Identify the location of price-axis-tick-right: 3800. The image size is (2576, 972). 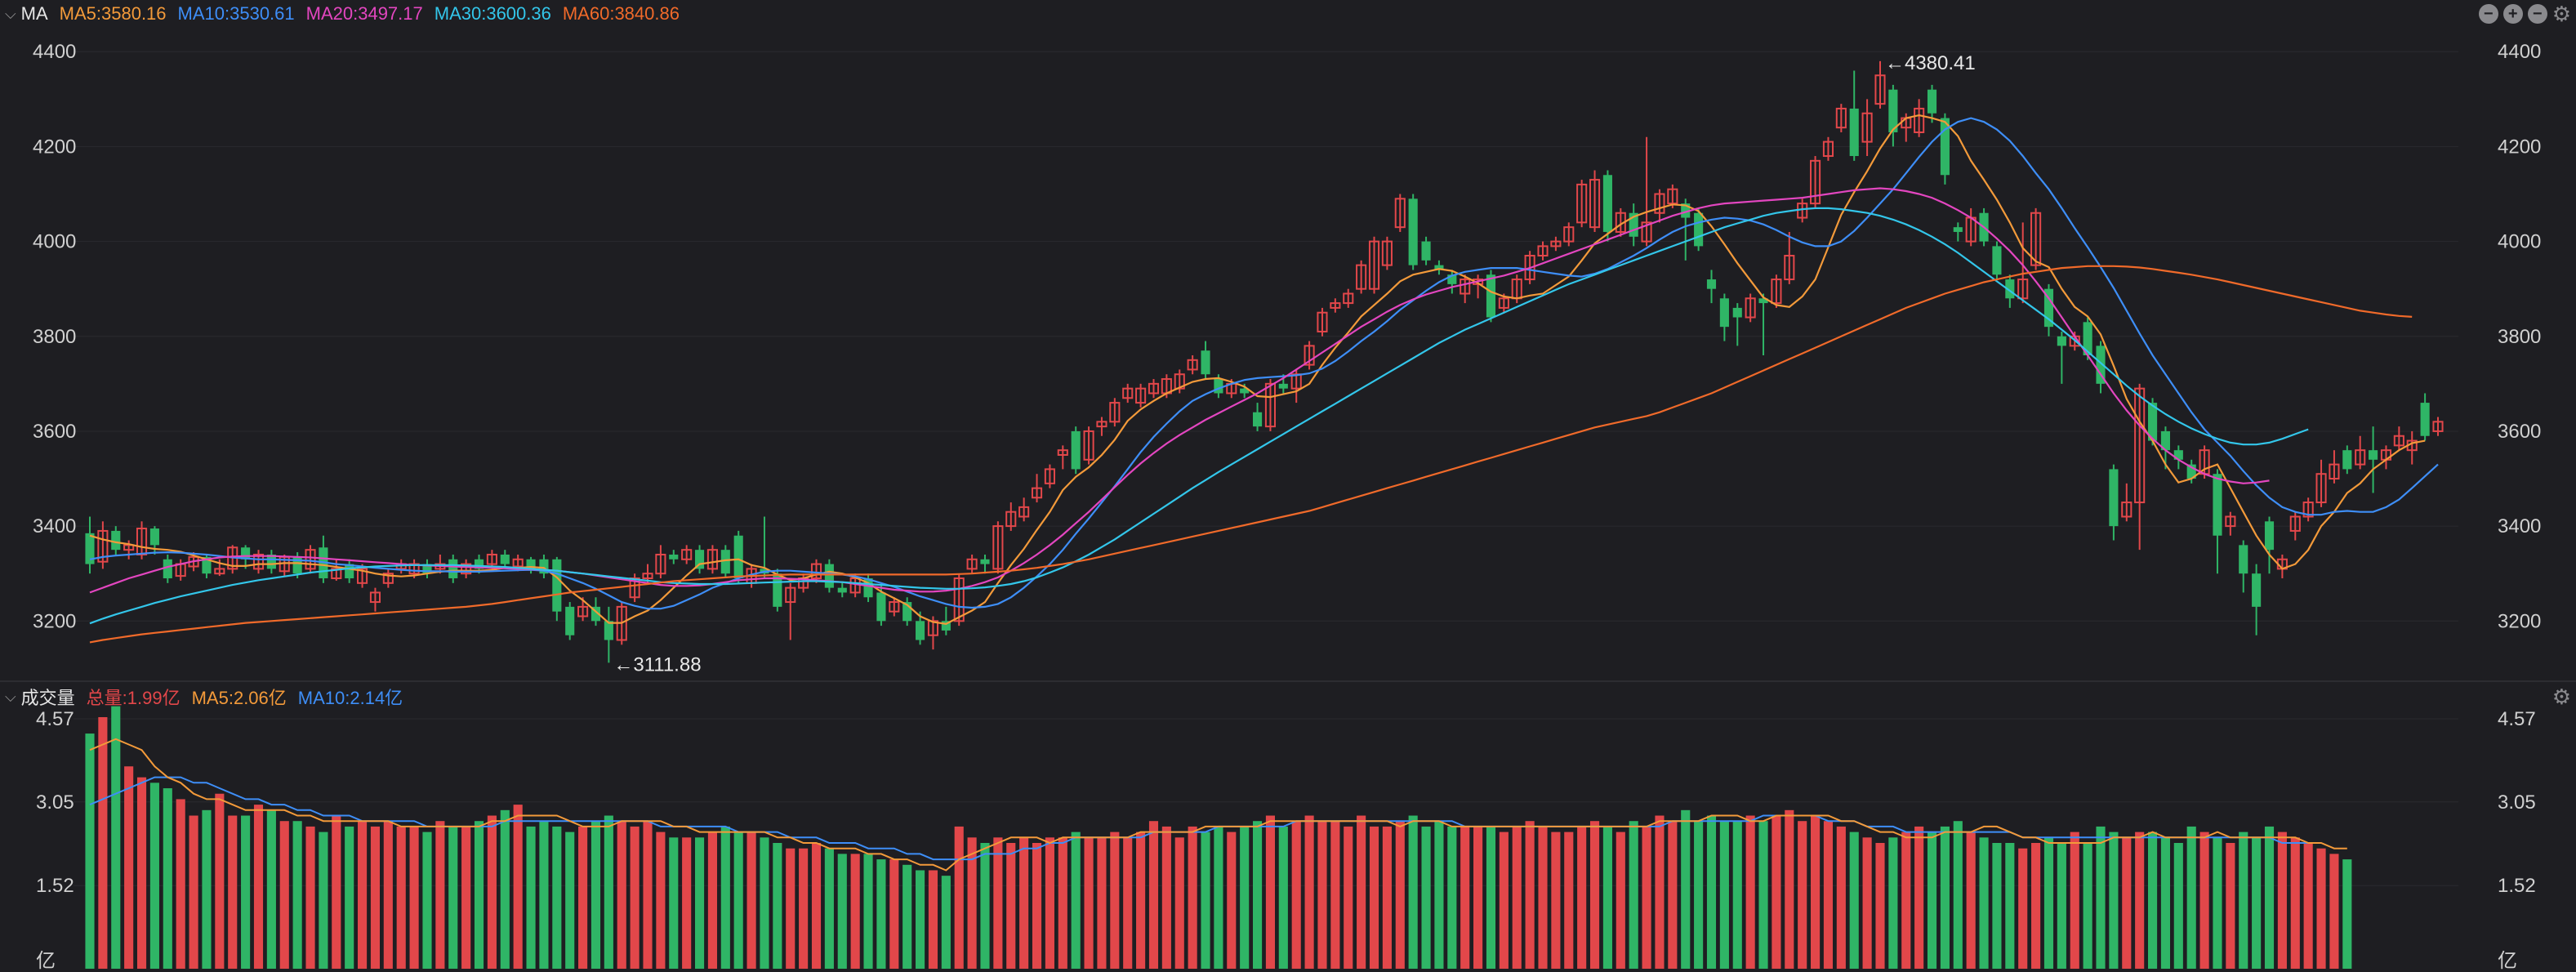
(2519, 337).